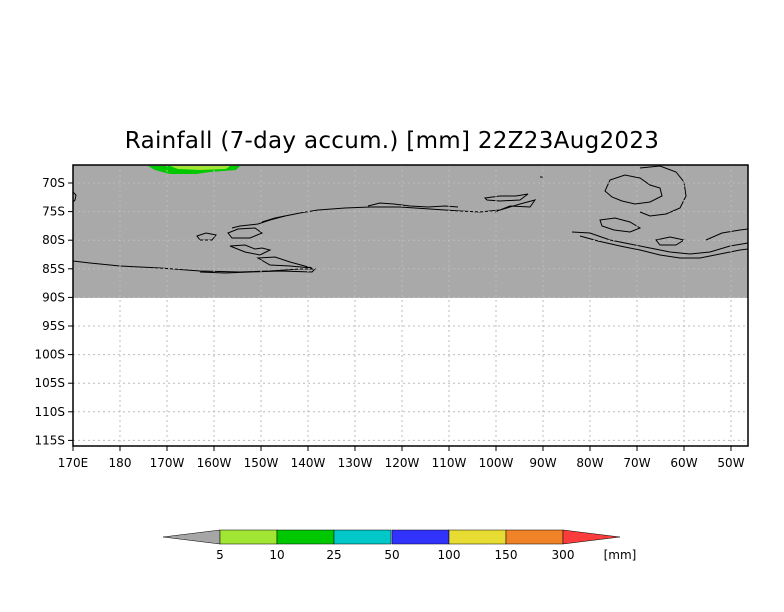  What do you see at coordinates (53, 326) in the screenshot?
I see `lat-label: 95S` at bounding box center [53, 326].